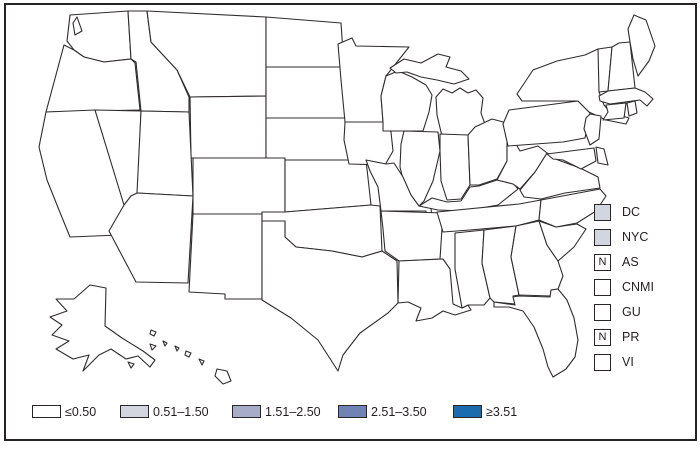 The image size is (700, 451). Describe the element at coordinates (406, 101) in the screenshot. I see `state-wi` at that location.